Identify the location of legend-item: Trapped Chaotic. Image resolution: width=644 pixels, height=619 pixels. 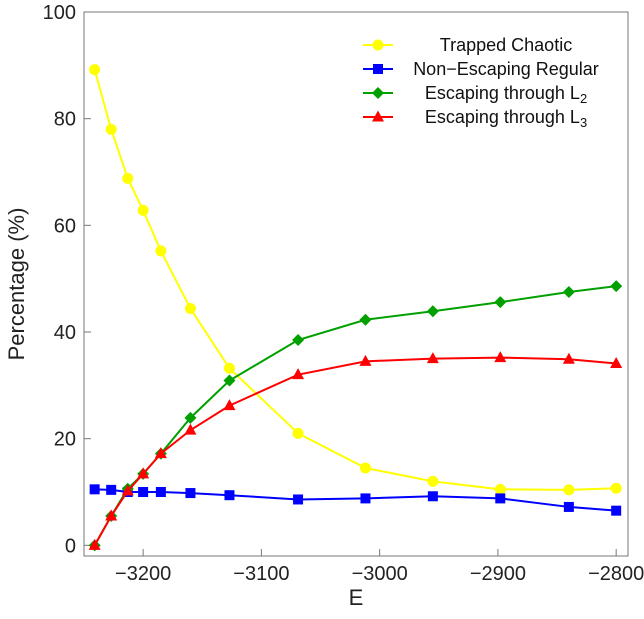
(467, 45).